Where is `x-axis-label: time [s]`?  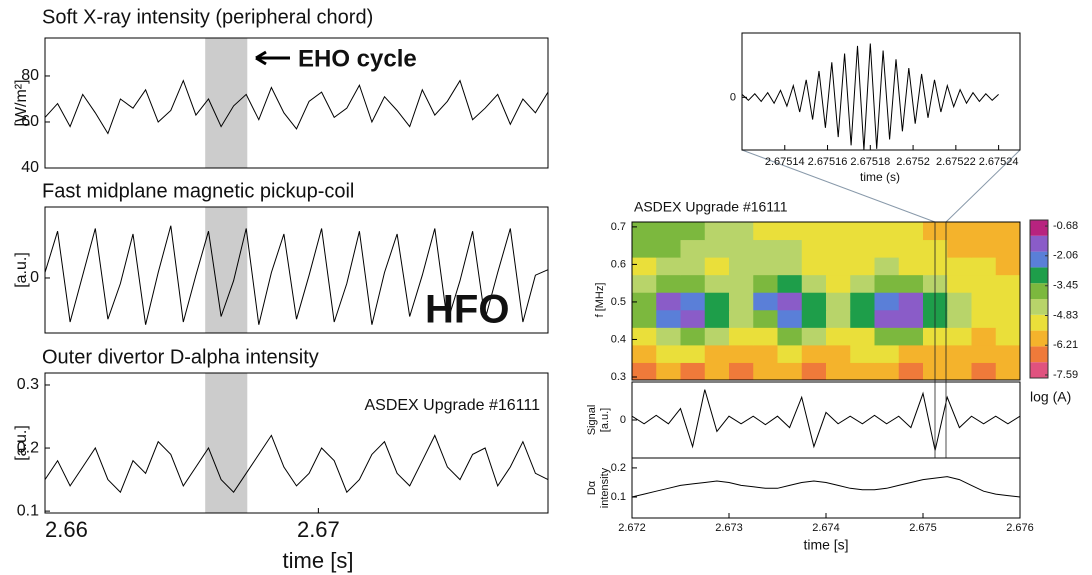 x-axis-label: time [s] is located at coordinates (825, 545).